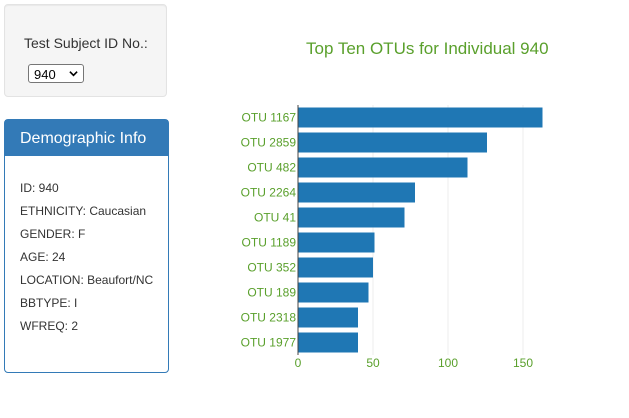 Image resolution: width=629 pixels, height=418 pixels. Describe the element at coordinates (87, 280) in the screenshot. I see `demographic-line: LOCATION: Beaufort/NC` at that location.